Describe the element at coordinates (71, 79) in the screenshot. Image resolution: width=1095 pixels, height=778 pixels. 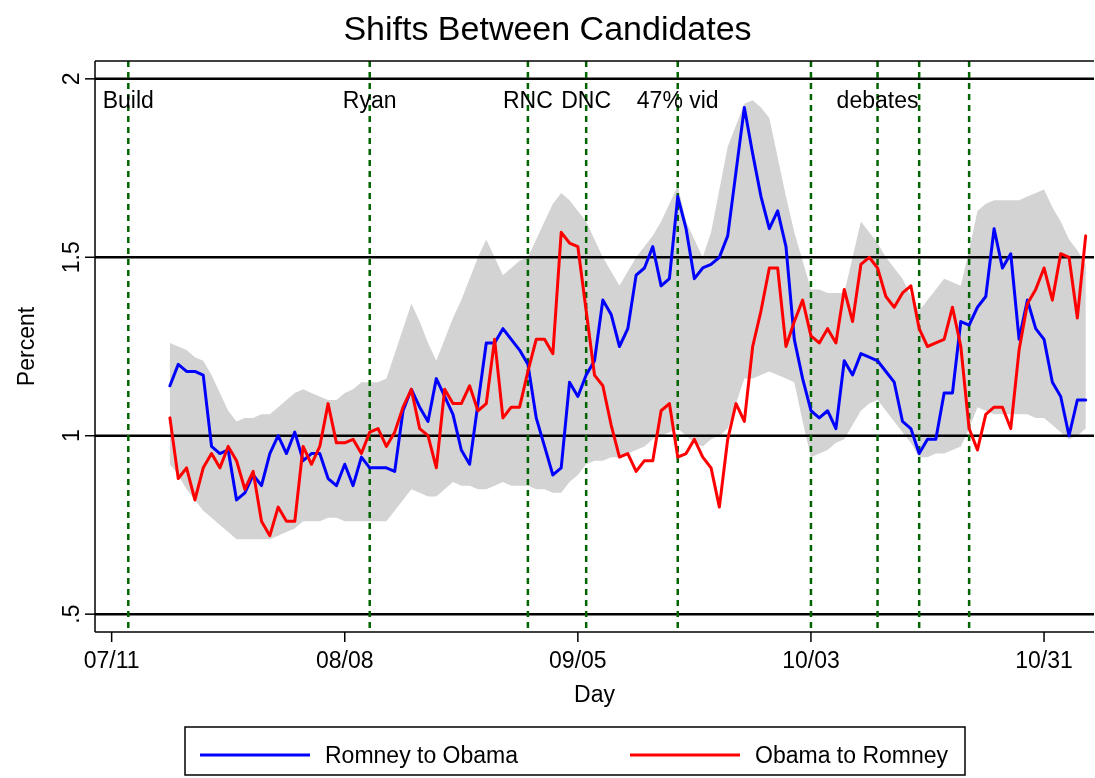
I see `y-tick-label: 2` at that location.